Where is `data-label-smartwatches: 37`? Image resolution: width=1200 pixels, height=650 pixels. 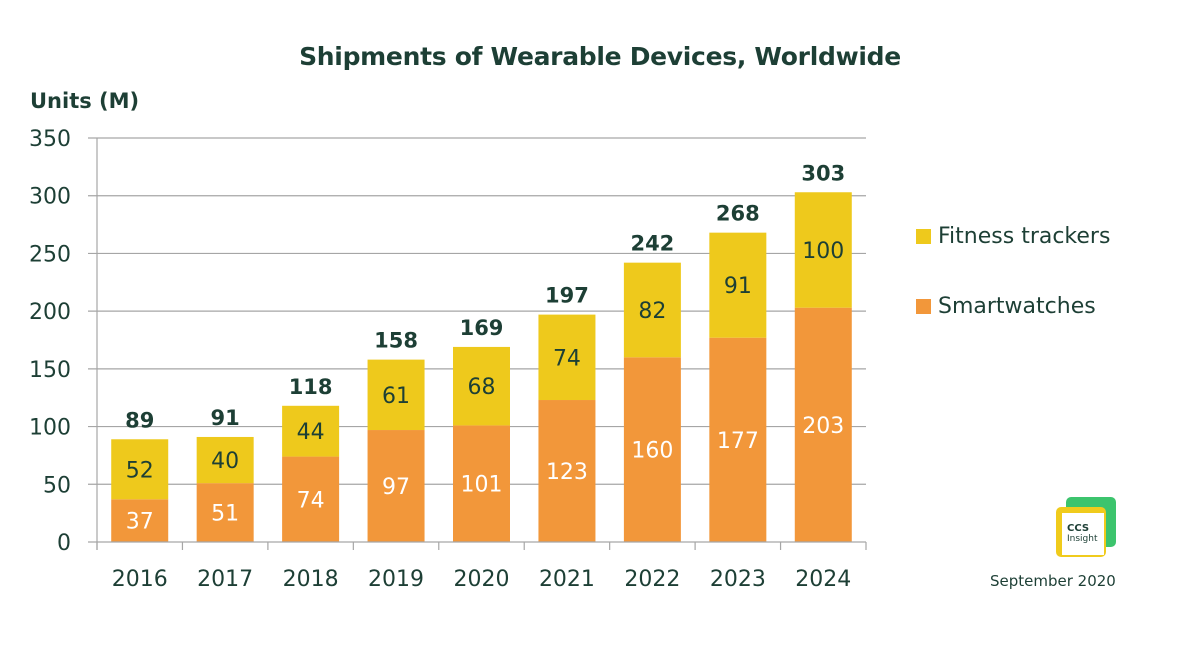 data-label-smartwatches: 37 is located at coordinates (140, 522).